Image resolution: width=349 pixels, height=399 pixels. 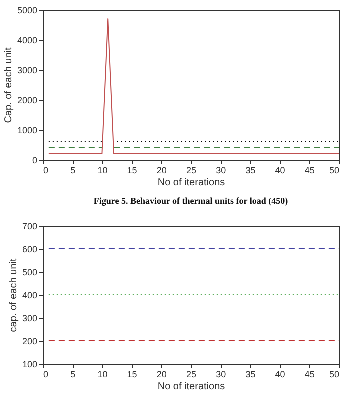 What do you see at coordinates (30, 295) in the screenshot?
I see `y-tick-label: 400` at bounding box center [30, 295].